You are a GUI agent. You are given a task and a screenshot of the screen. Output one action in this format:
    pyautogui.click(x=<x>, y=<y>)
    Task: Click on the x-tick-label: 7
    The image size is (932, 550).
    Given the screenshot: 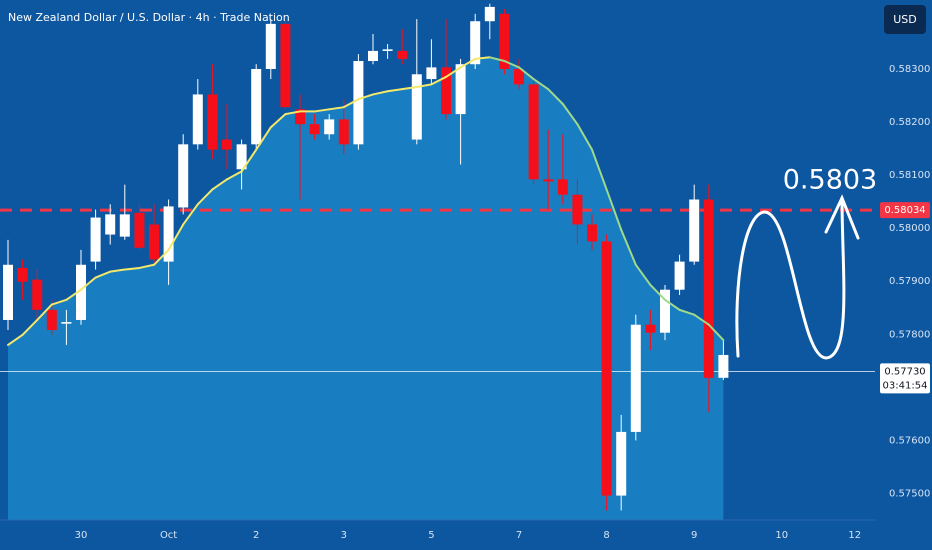 What is the action you would take?
    pyautogui.click(x=519, y=535)
    